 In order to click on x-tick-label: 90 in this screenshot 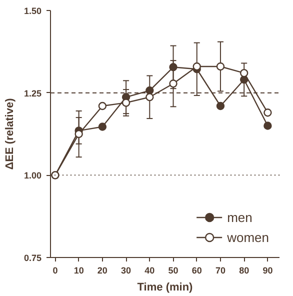, I will do `click(267, 271)`.